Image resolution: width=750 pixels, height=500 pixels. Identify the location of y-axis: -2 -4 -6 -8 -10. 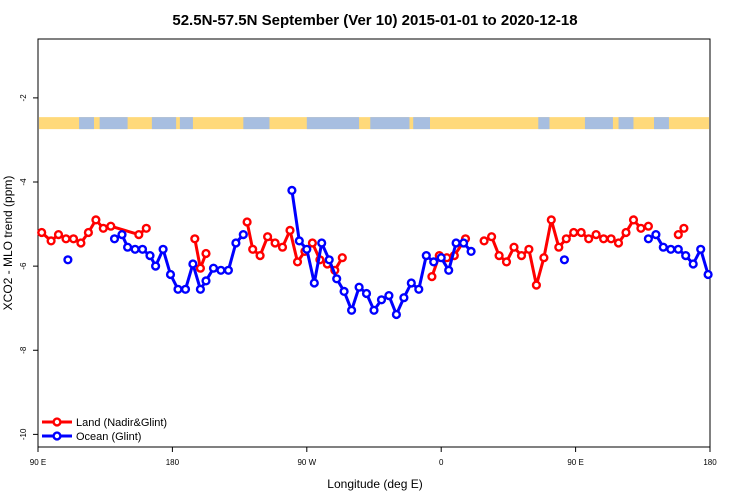
(28, 267).